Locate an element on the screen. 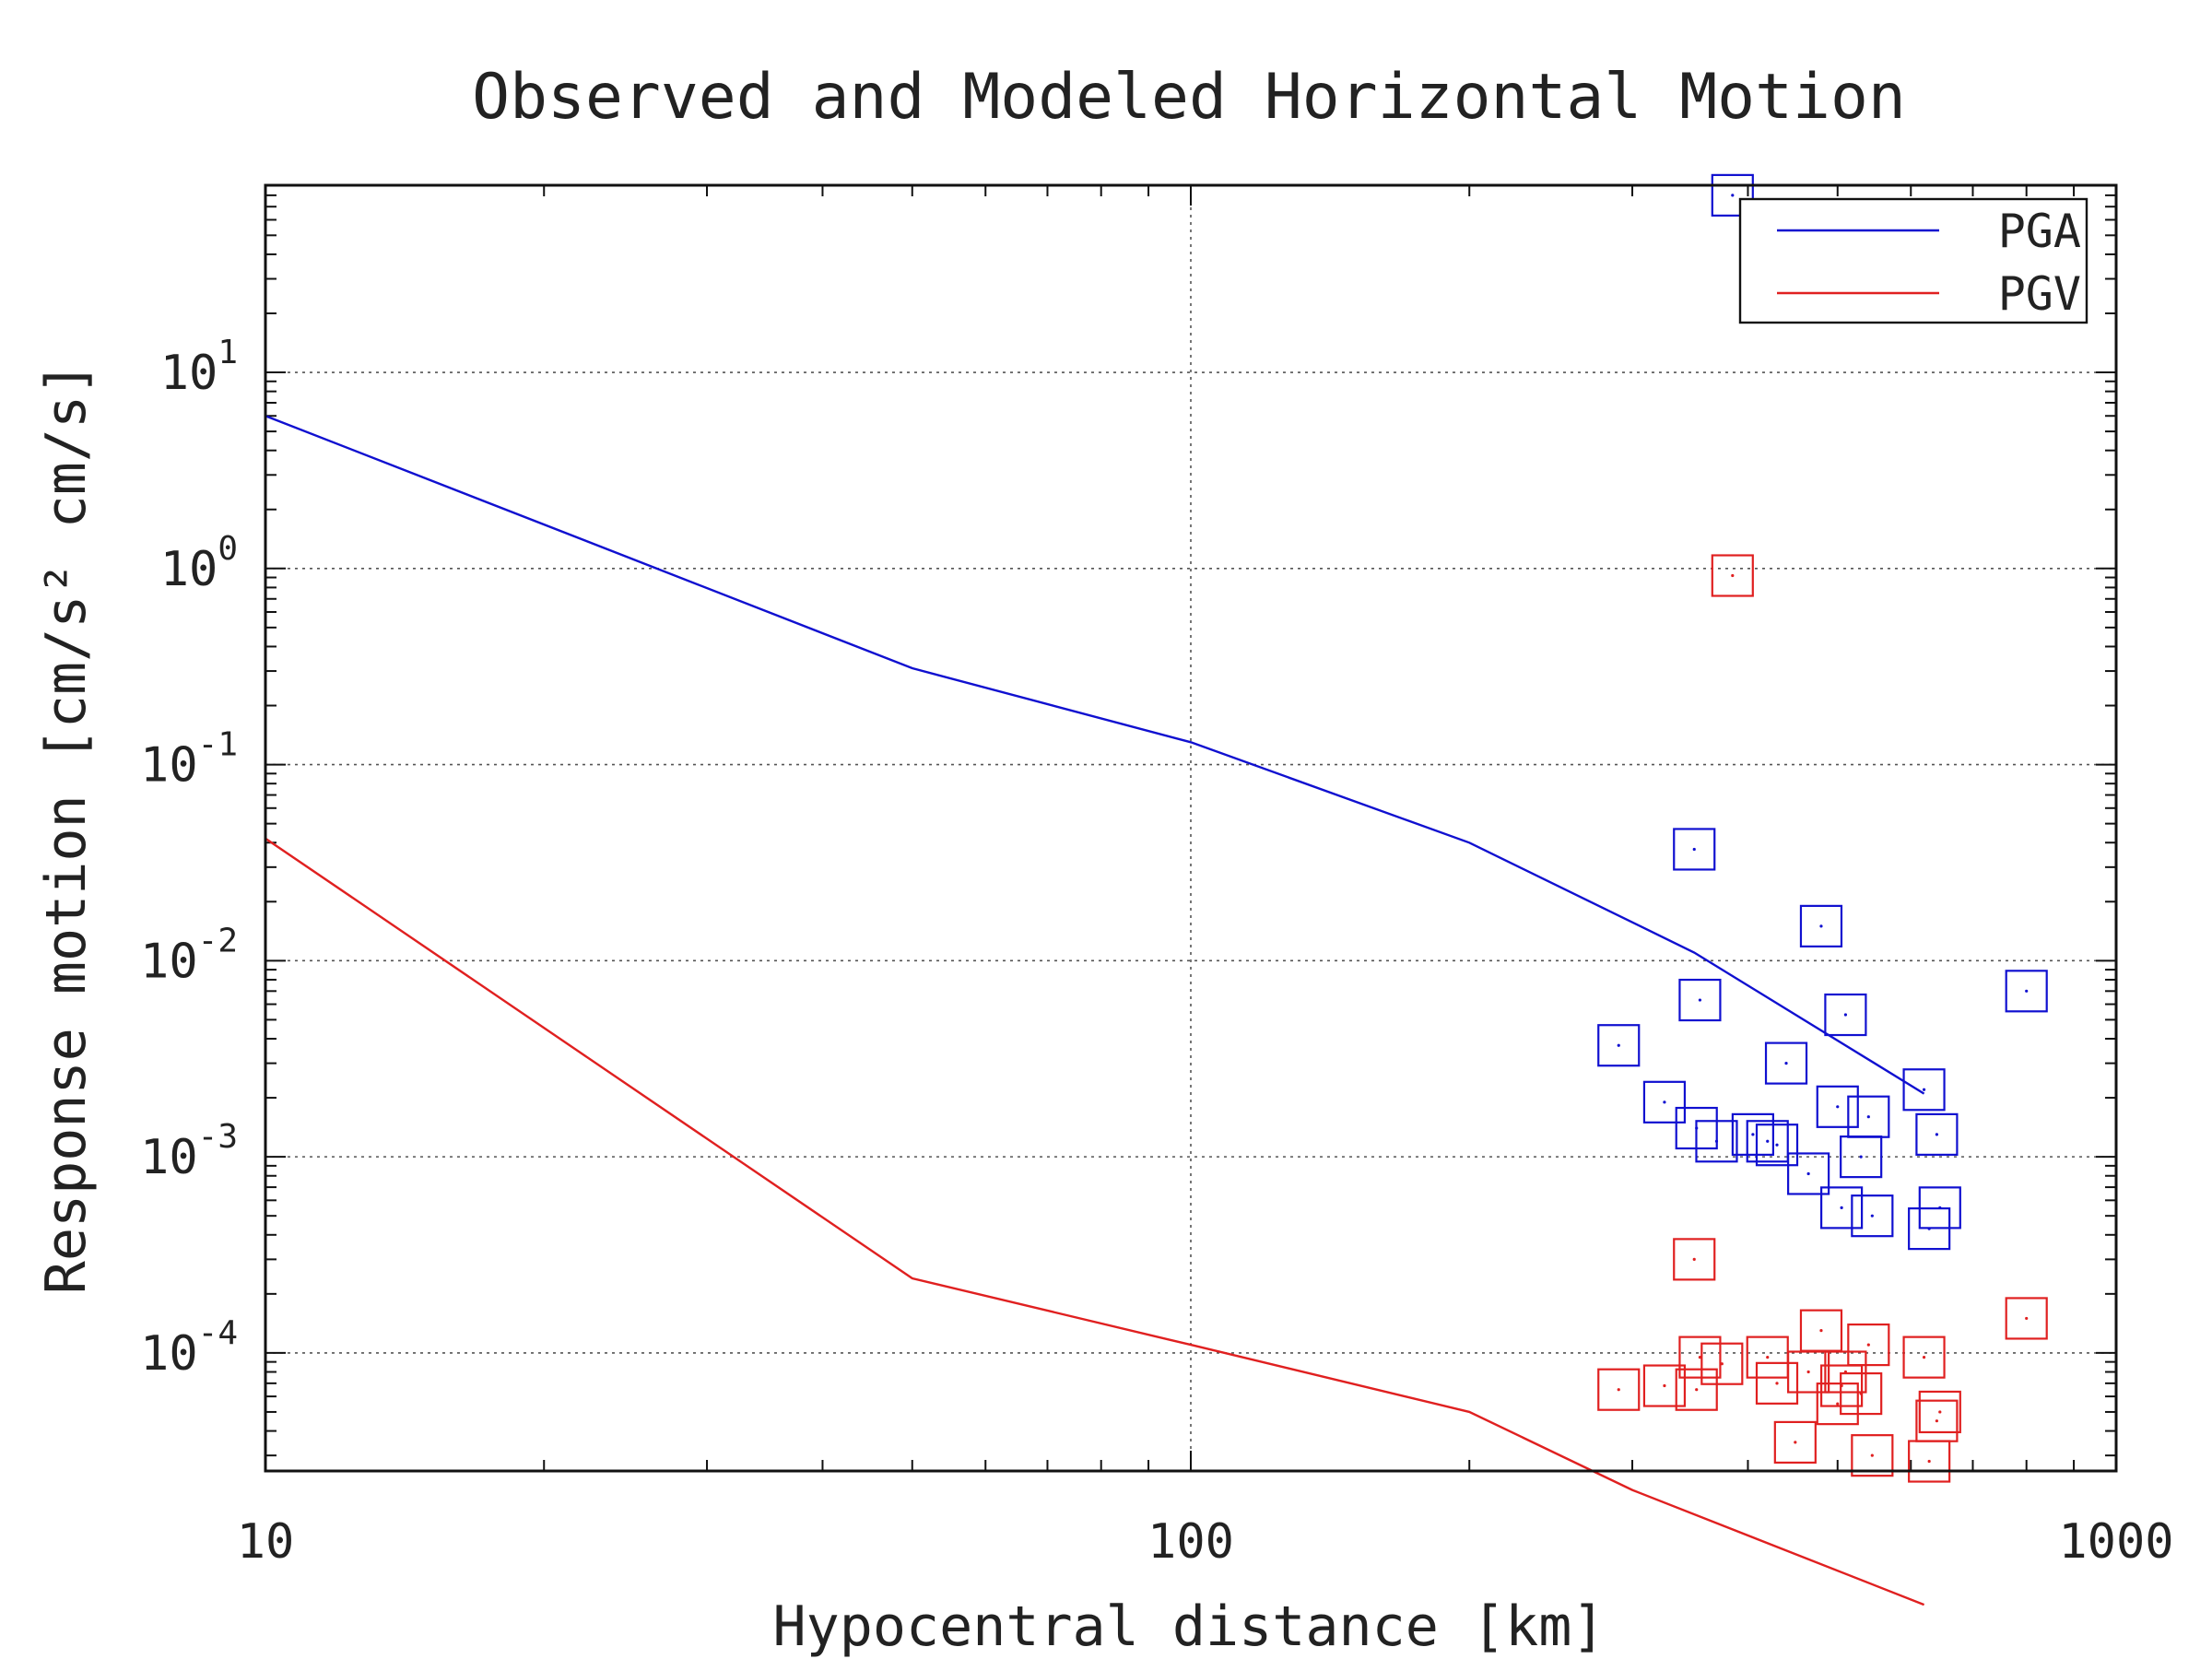  x-axis-label: Hypocentral distance [km] is located at coordinates (1188, 1626).